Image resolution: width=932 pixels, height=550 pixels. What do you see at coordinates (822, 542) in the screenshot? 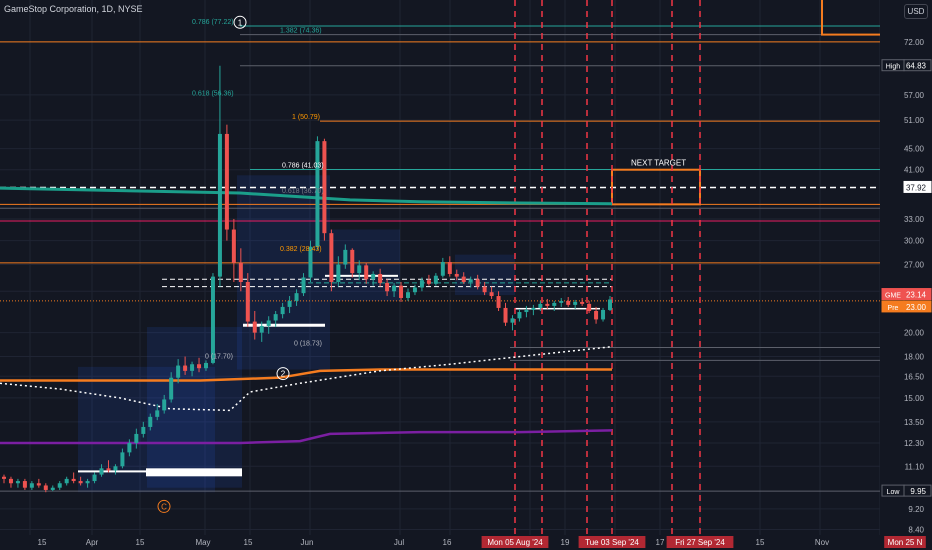
I see `time-tick: Nov` at bounding box center [822, 542].